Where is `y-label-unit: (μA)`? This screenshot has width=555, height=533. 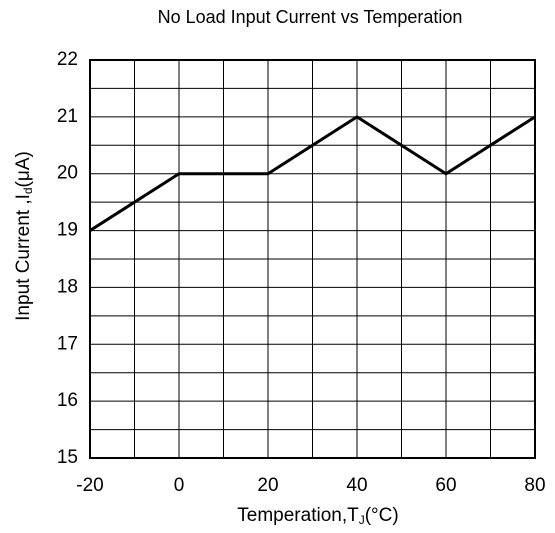
y-label-unit: (μA) is located at coordinates (23, 169).